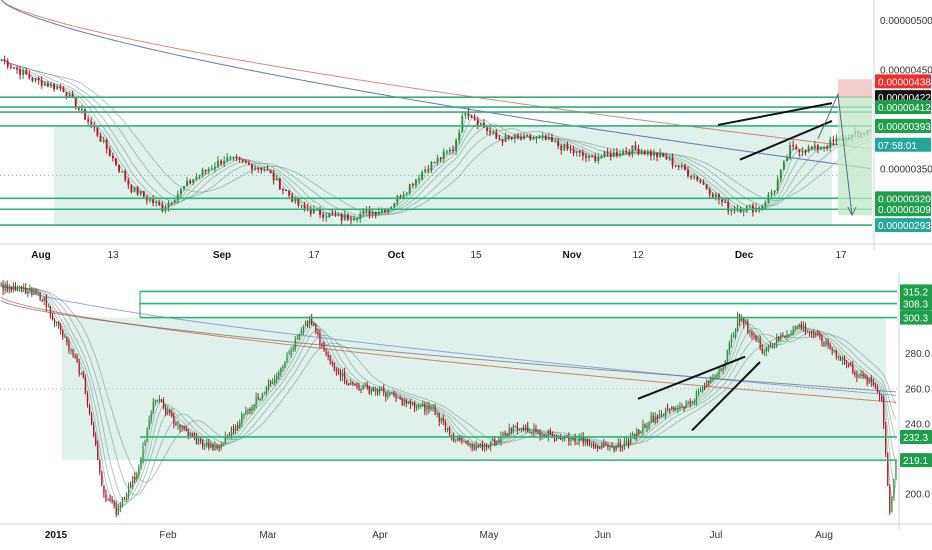  Describe the element at coordinates (775, 114) in the screenshot. I see `wedge-upper-line` at that location.